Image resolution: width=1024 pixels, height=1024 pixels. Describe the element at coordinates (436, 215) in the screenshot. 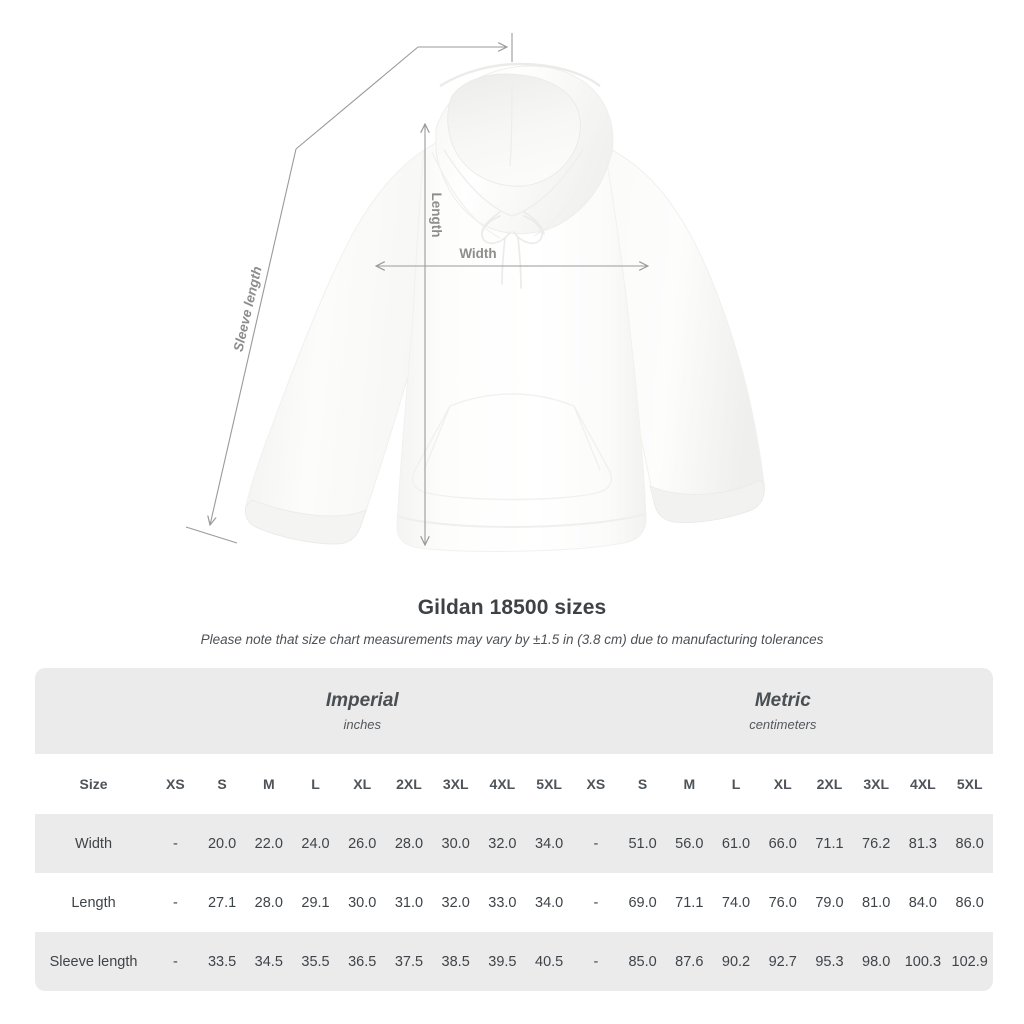

I see `length-label: Length` at that location.